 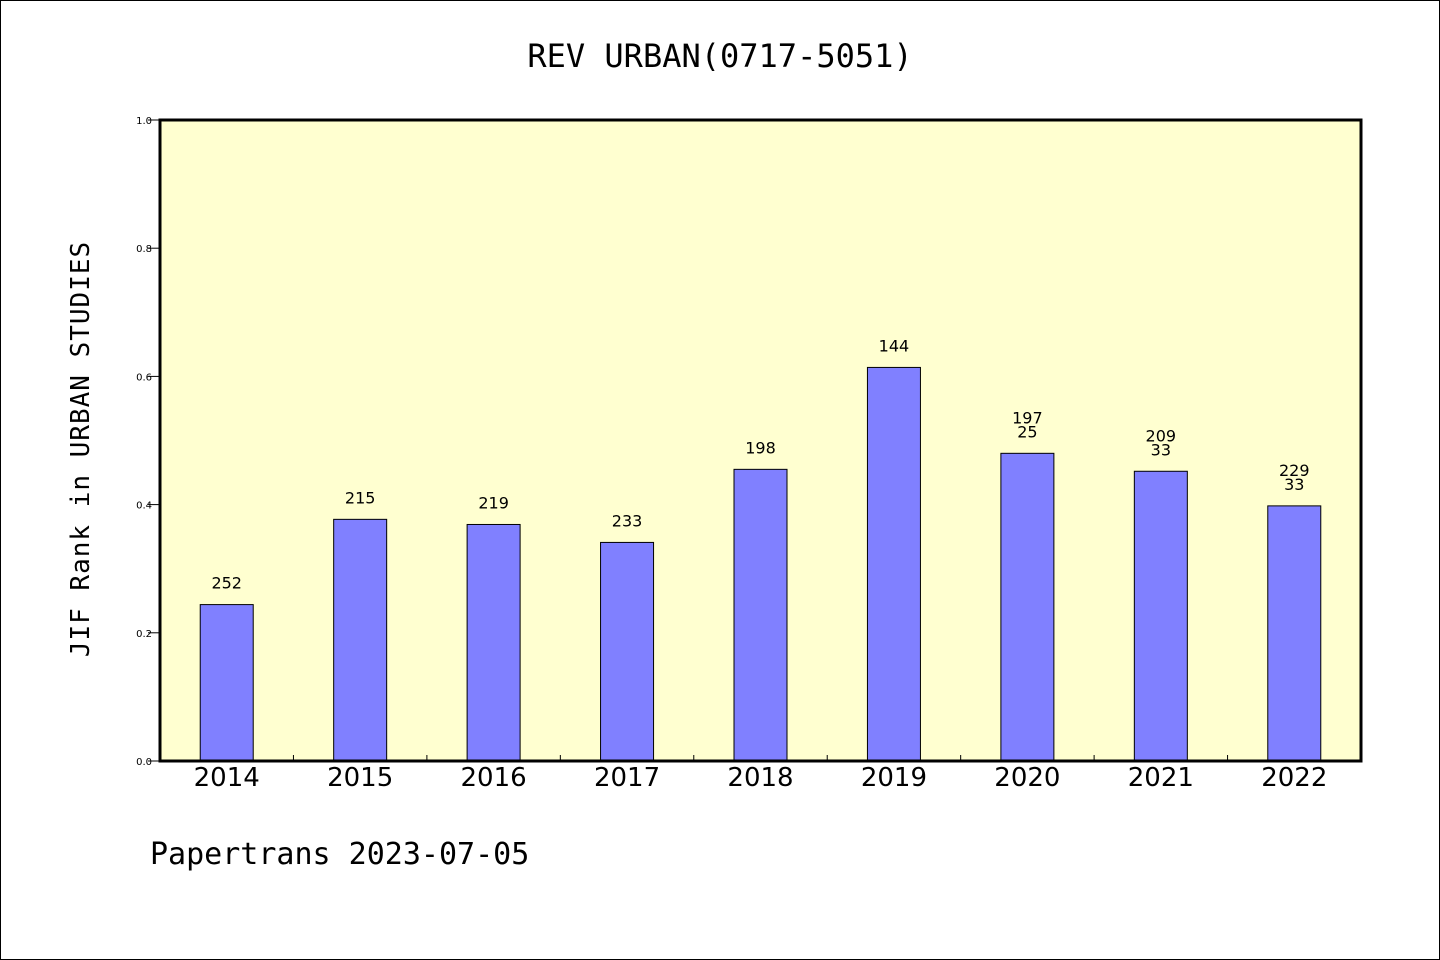 I want to click on y-axis: 0.0 0.2 0.4 0.6 0.8 1.0, so click(x=148, y=442).